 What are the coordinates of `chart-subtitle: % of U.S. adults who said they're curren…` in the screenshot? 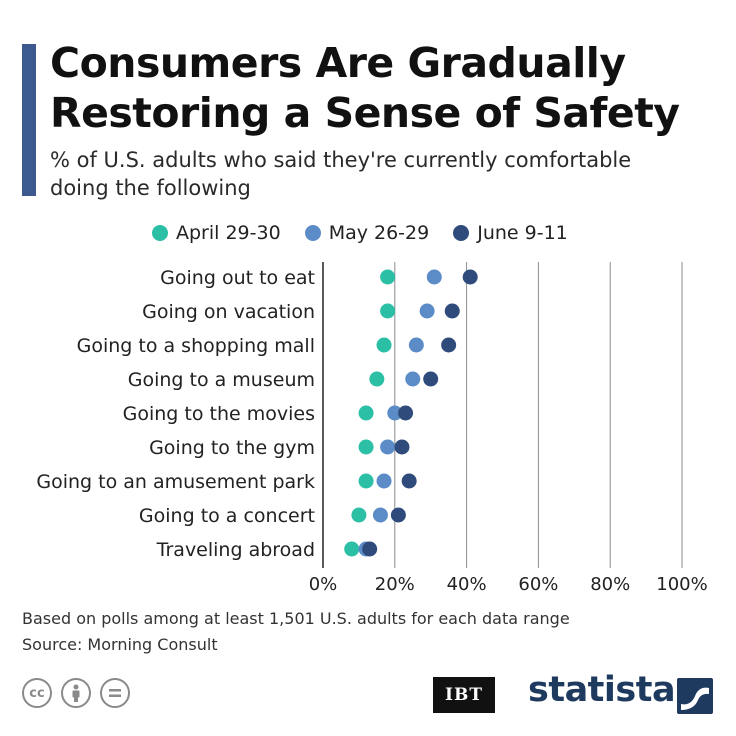 It's located at (341, 174).